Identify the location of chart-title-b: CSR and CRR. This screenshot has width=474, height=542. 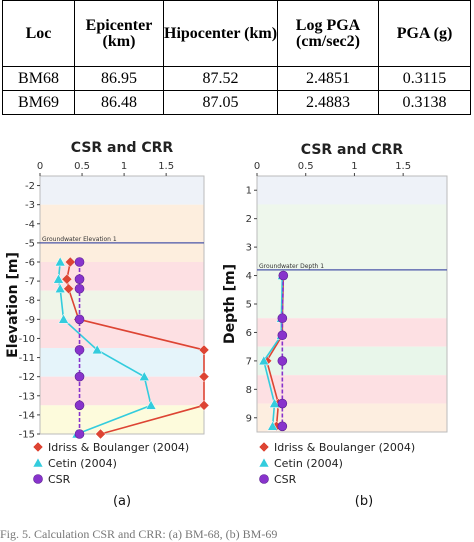
(352, 150).